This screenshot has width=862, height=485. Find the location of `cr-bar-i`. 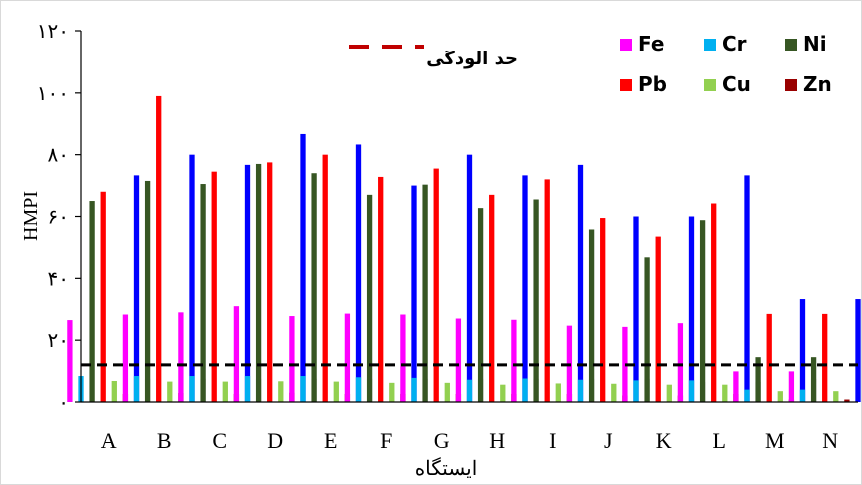

cr-bar-i is located at coordinates (525, 390).